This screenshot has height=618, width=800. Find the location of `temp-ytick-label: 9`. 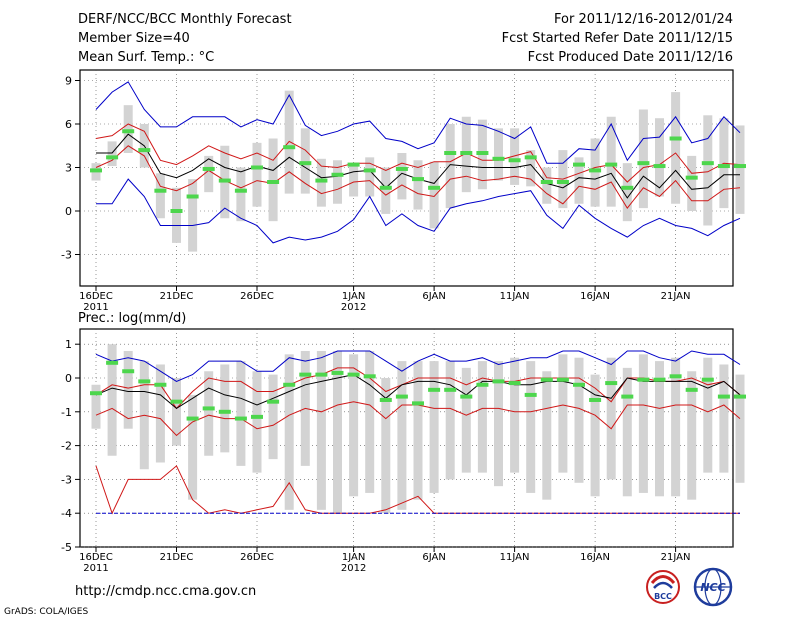

temp-ytick-label: 9 is located at coordinates (68, 81).